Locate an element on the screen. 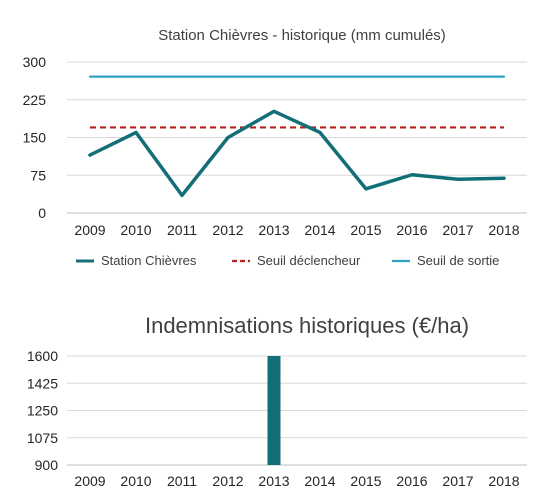 The image size is (554, 502). legend-label: Seuil déclencheur is located at coordinates (309, 260).